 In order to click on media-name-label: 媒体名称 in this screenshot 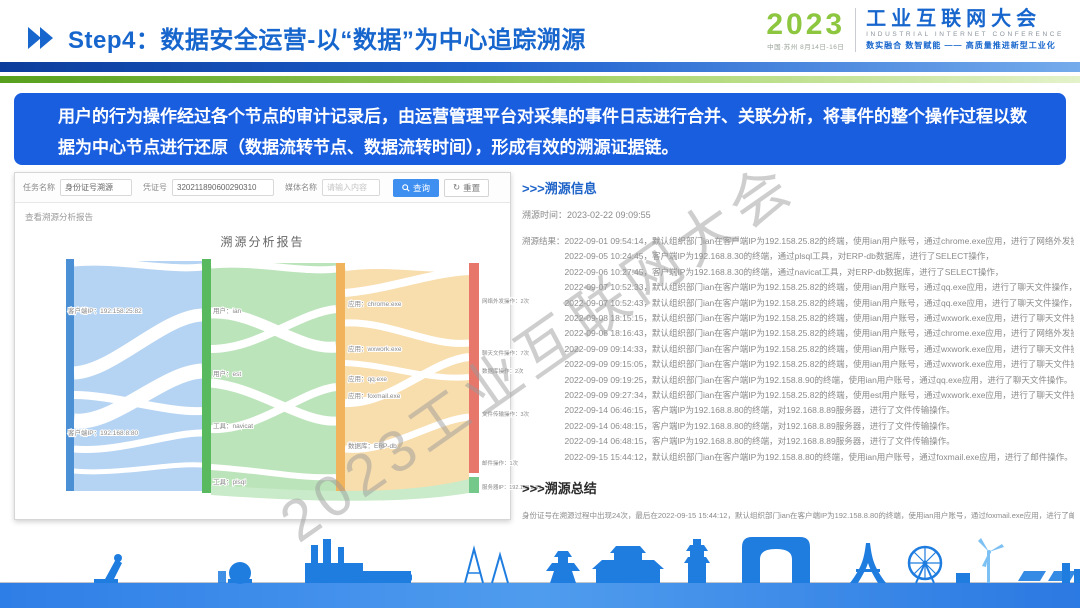, I will do `click(301, 187)`.